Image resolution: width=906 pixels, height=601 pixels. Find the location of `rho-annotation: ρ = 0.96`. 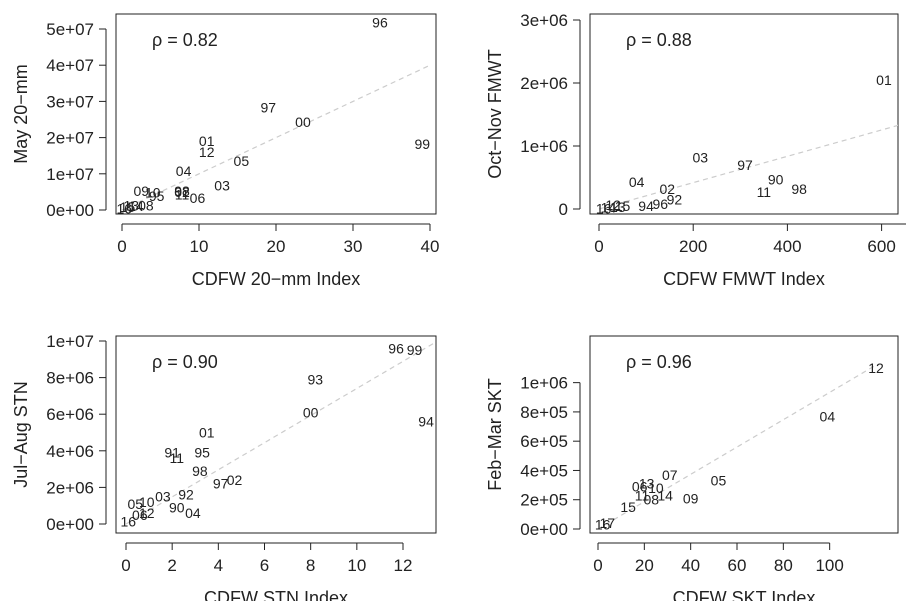

rho-annotation: ρ = 0.96 is located at coordinates (659, 362).